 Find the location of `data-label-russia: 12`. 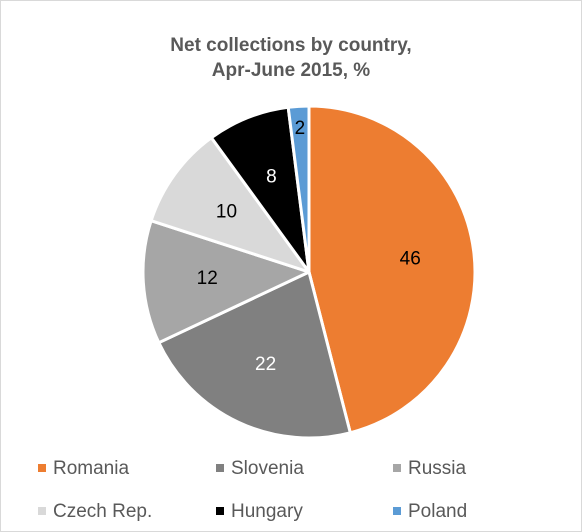

data-label-russia: 12 is located at coordinates (207, 278).